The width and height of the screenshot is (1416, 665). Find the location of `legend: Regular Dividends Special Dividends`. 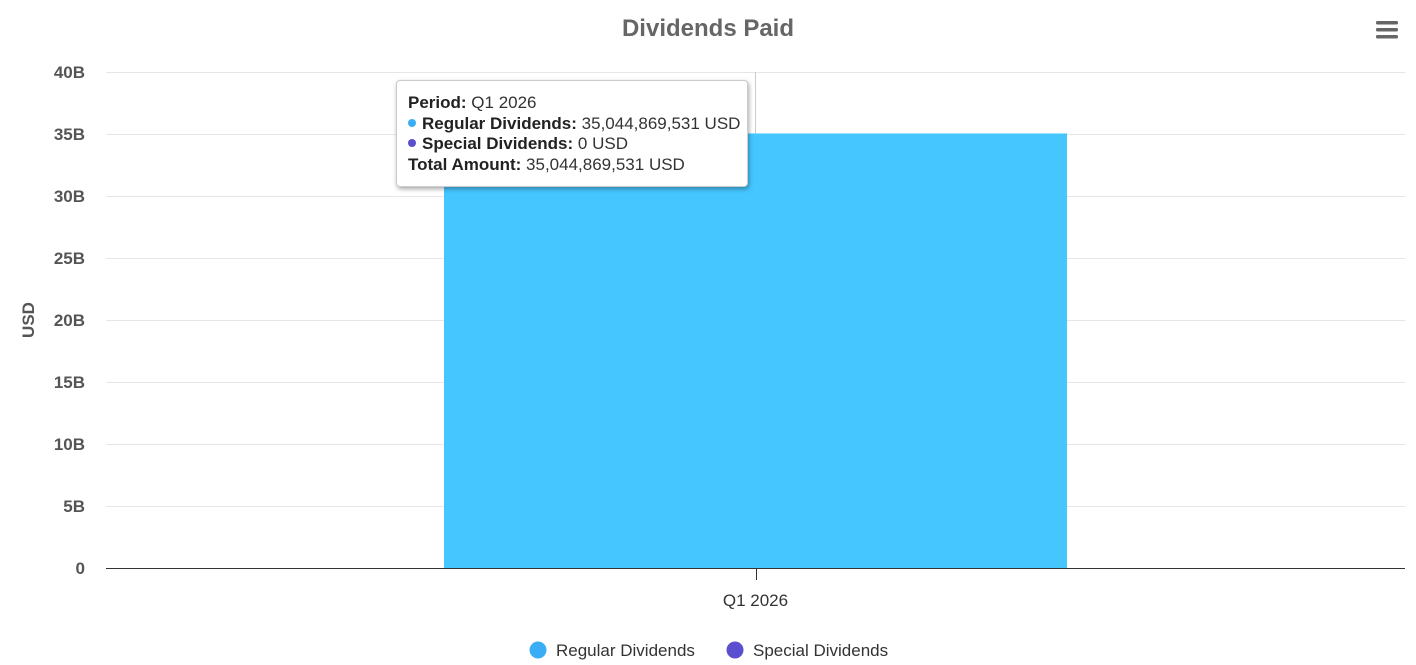

legend: Regular Dividends Special Dividends is located at coordinates (709, 650).